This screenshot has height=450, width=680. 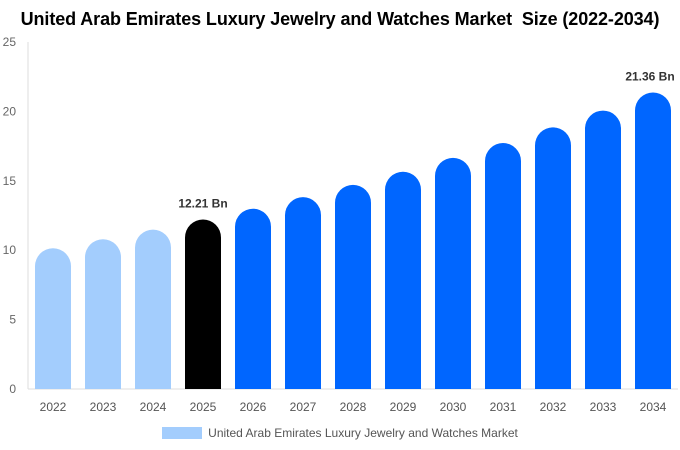 What do you see at coordinates (182, 433) in the screenshot?
I see `legend-swatch` at bounding box center [182, 433].